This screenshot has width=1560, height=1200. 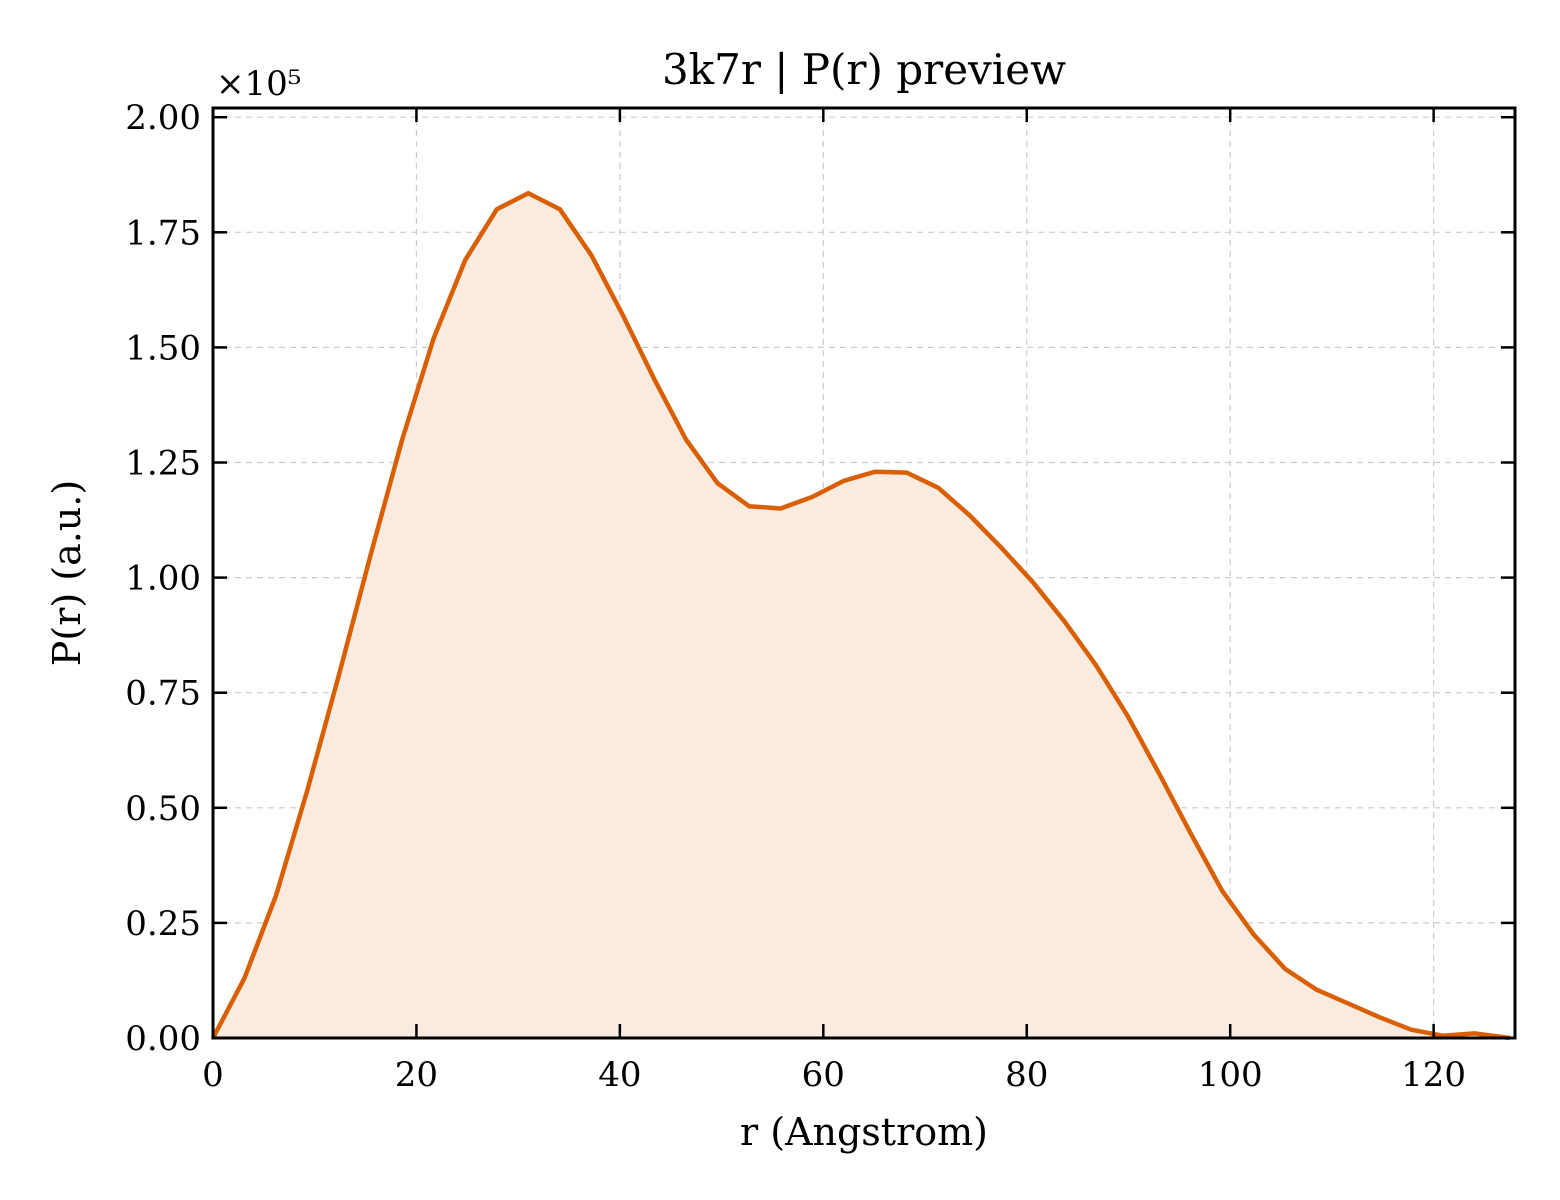 What do you see at coordinates (823, 1075) in the screenshot?
I see `x-tick-label: 60` at bounding box center [823, 1075].